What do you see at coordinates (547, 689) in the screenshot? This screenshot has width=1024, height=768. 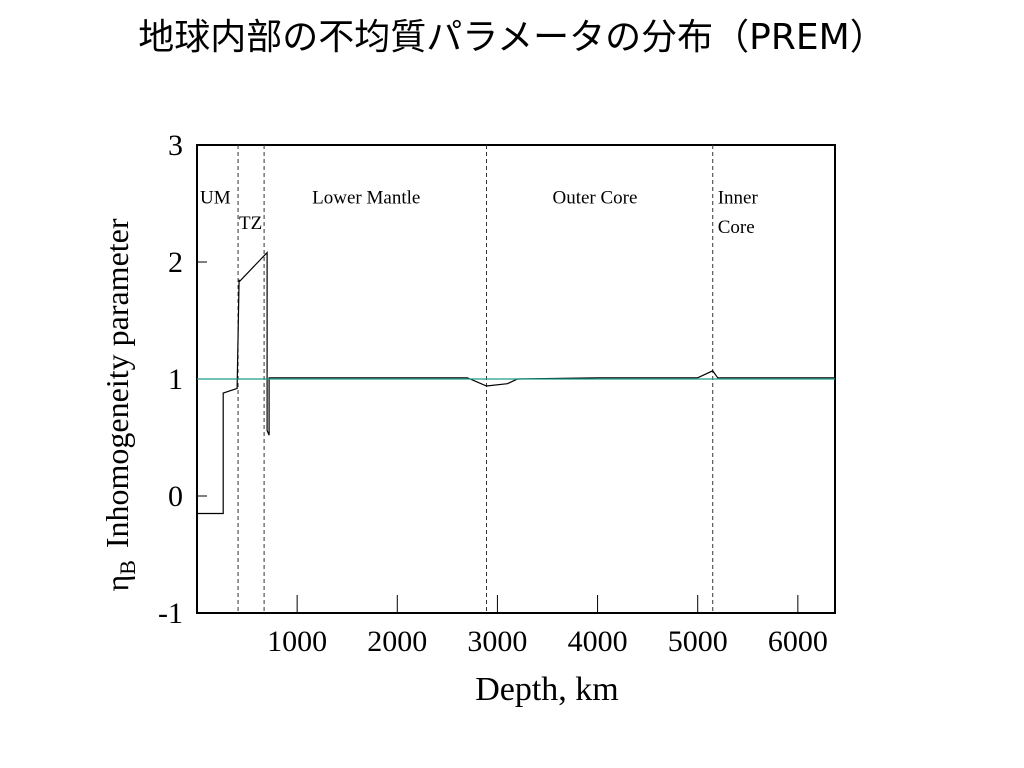 I see `x-axis-label: Depth, km` at bounding box center [547, 689].